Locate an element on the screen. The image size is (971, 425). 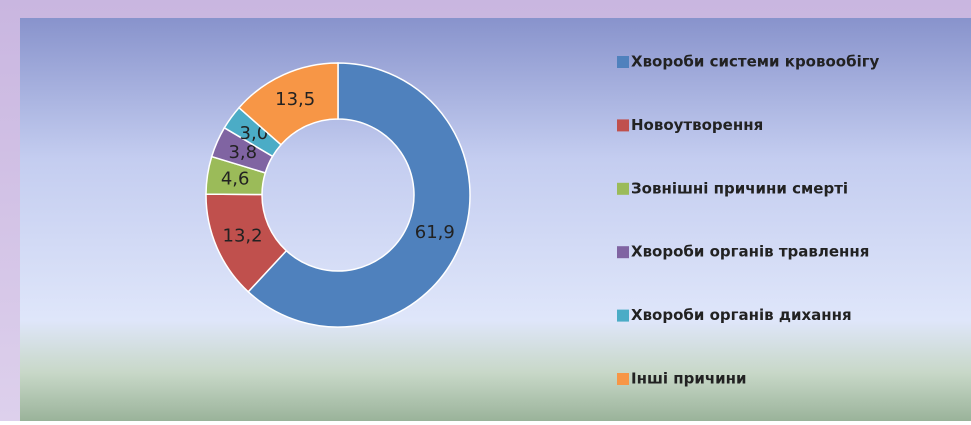
data-label: 3,8 is located at coordinates (242, 152).